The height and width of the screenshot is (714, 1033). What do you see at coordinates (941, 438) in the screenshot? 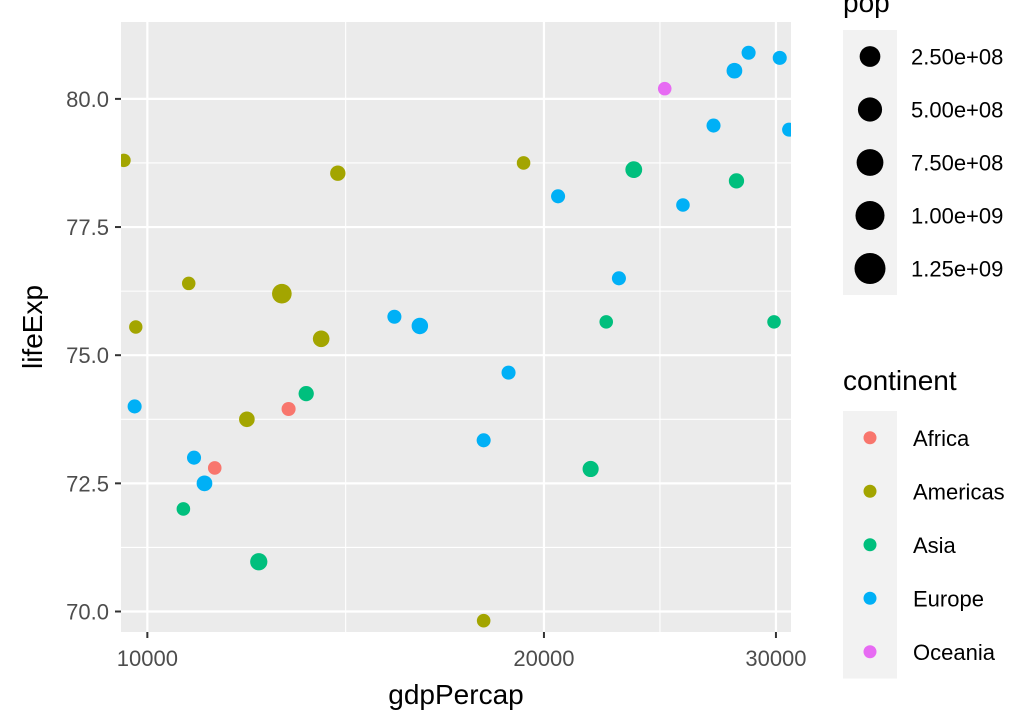
I see `color-legend-label: Africa` at bounding box center [941, 438].